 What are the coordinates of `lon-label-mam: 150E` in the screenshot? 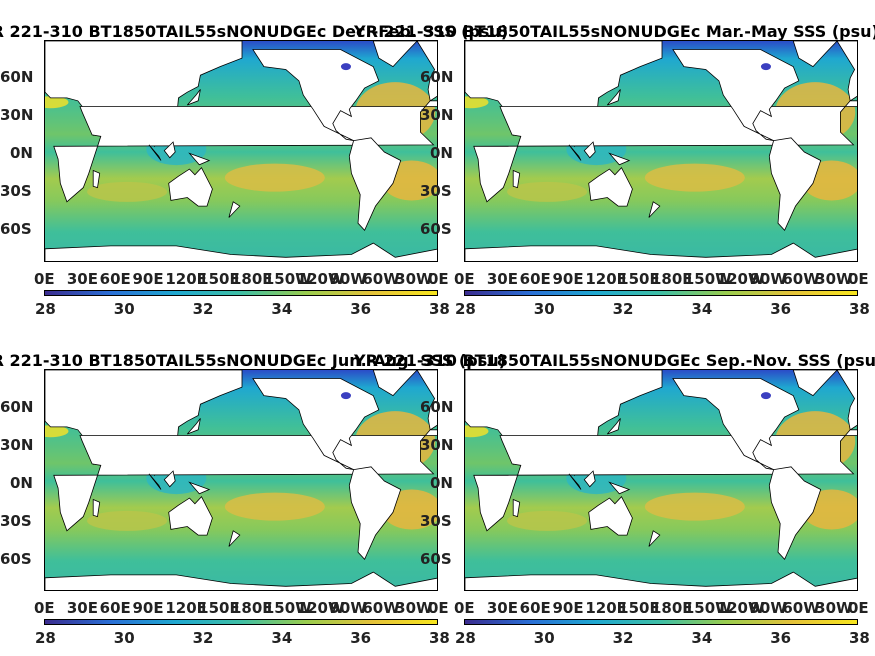 It's located at (639, 279).